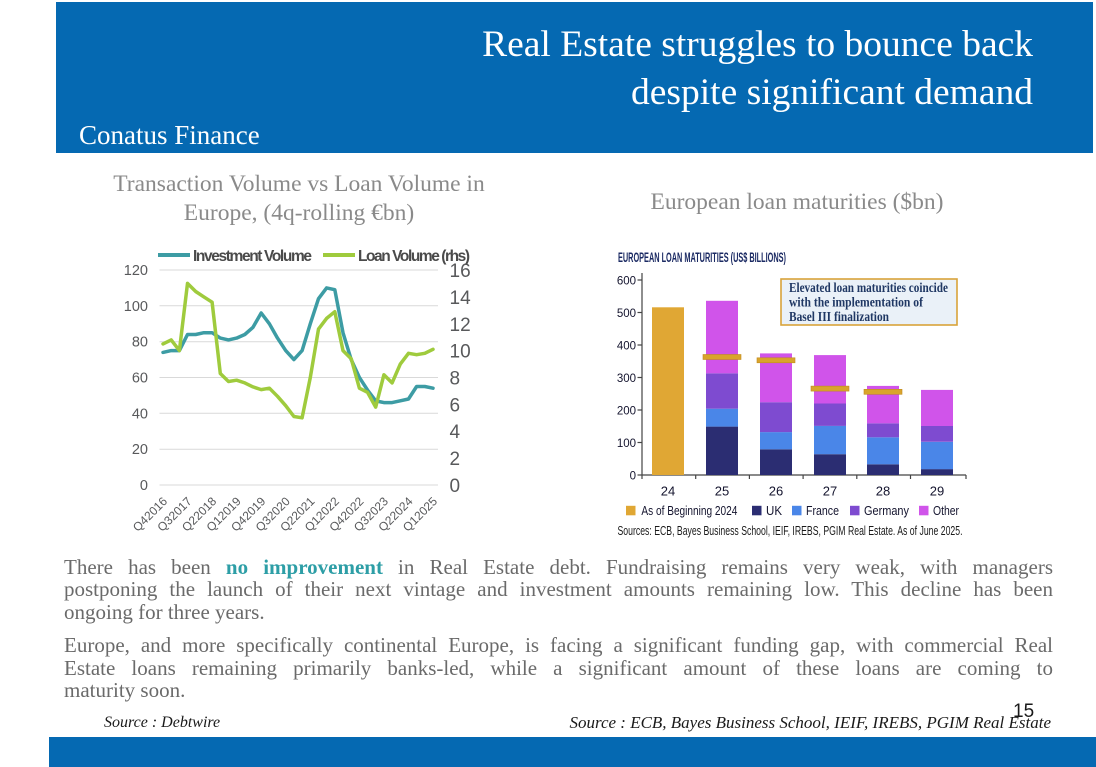 Image resolution: width=1096 pixels, height=767 pixels. I want to click on svg-text: UK, so click(774, 510).